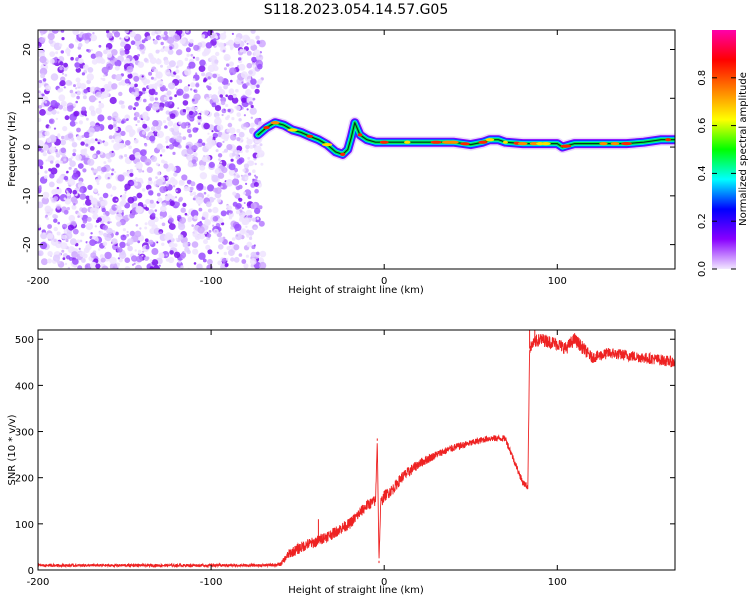  What do you see at coordinates (384, 582) in the screenshot?
I see `x-tick-label: 0` at bounding box center [384, 582].